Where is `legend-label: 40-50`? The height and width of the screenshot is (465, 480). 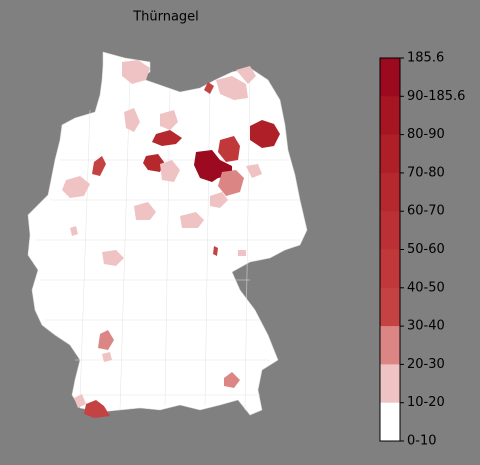 legend-label: 40-50 is located at coordinates (426, 287).